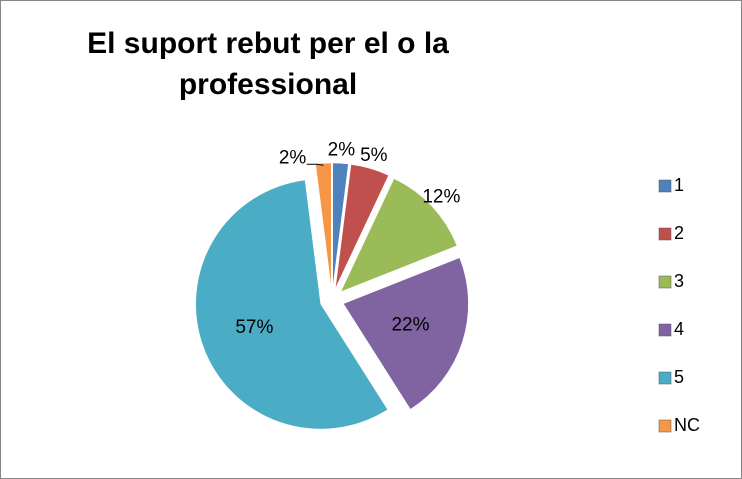 The height and width of the screenshot is (479, 742). What do you see at coordinates (679, 185) in the screenshot?
I see `legend-label: 1` at bounding box center [679, 185].